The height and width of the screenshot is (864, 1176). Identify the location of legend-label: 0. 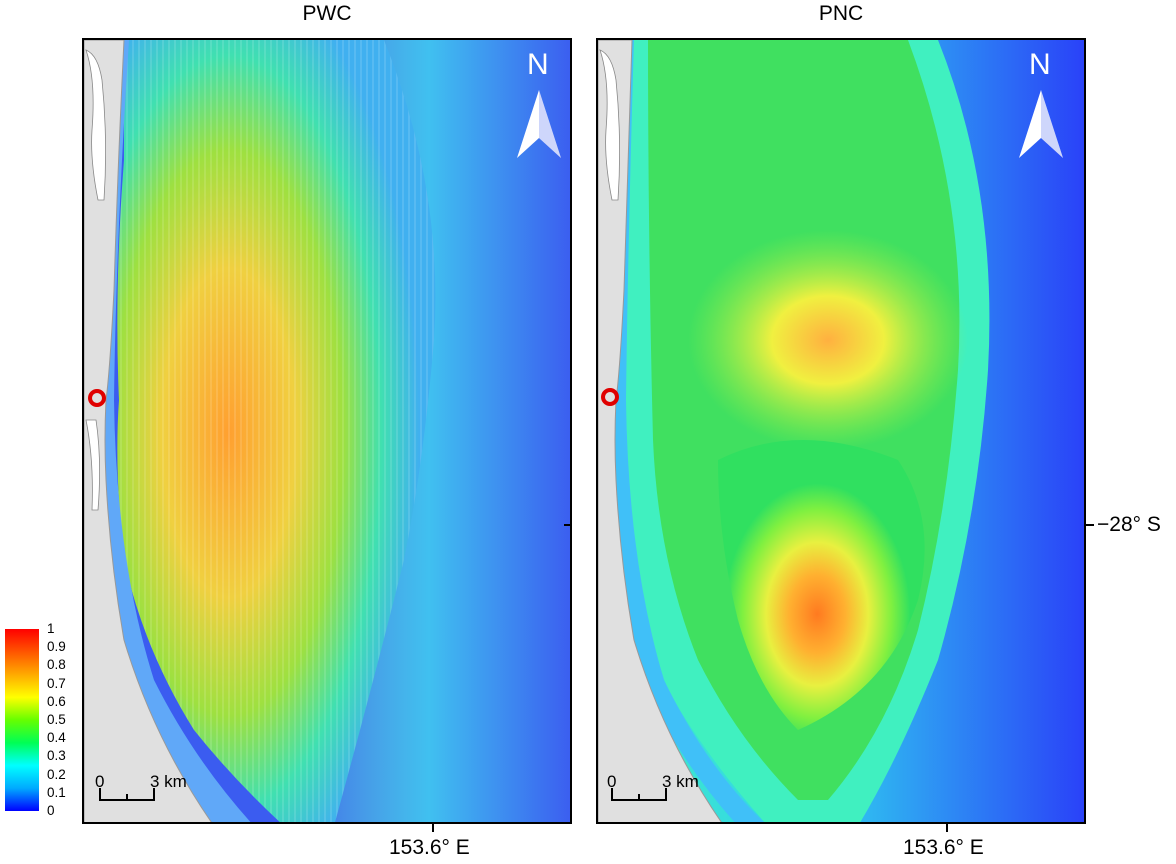
(51, 810).